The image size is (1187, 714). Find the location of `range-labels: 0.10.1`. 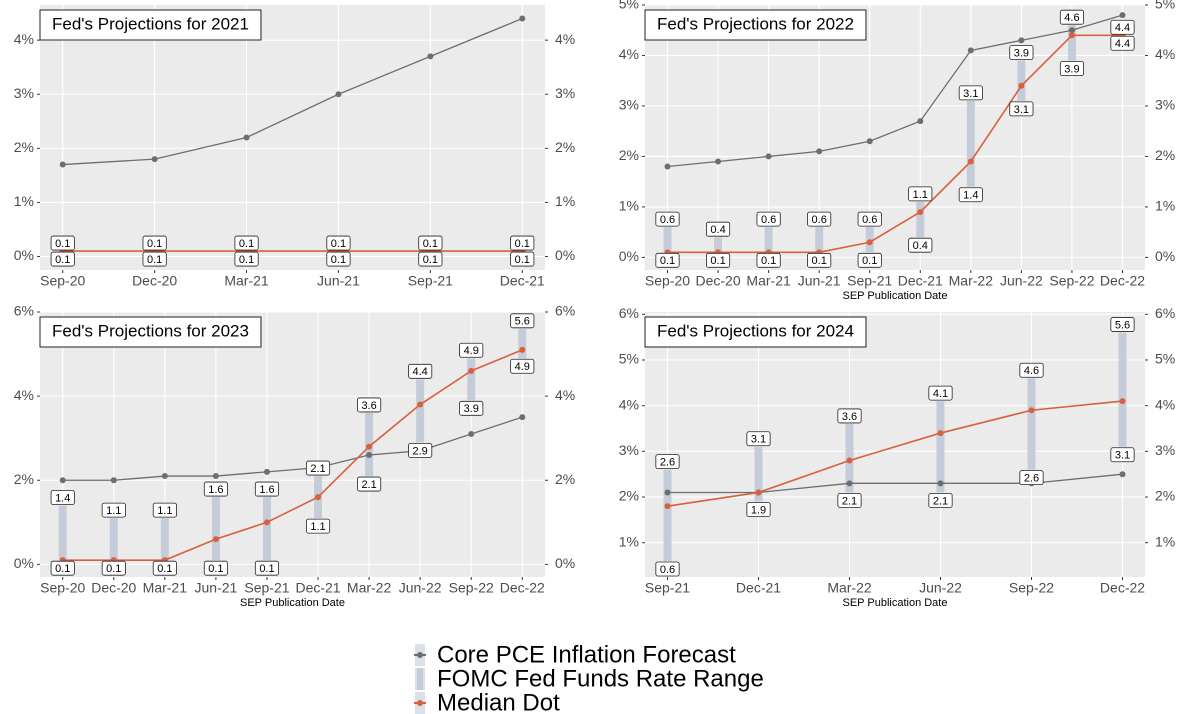

range-labels: 0.10.1 is located at coordinates (154, 251).